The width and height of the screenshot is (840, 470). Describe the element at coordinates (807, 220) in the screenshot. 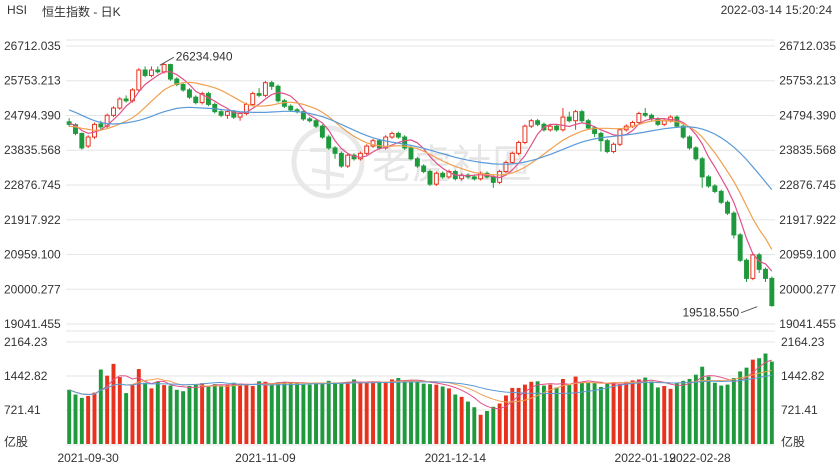

I see `price-tick-label-right: 21917.922` at that location.